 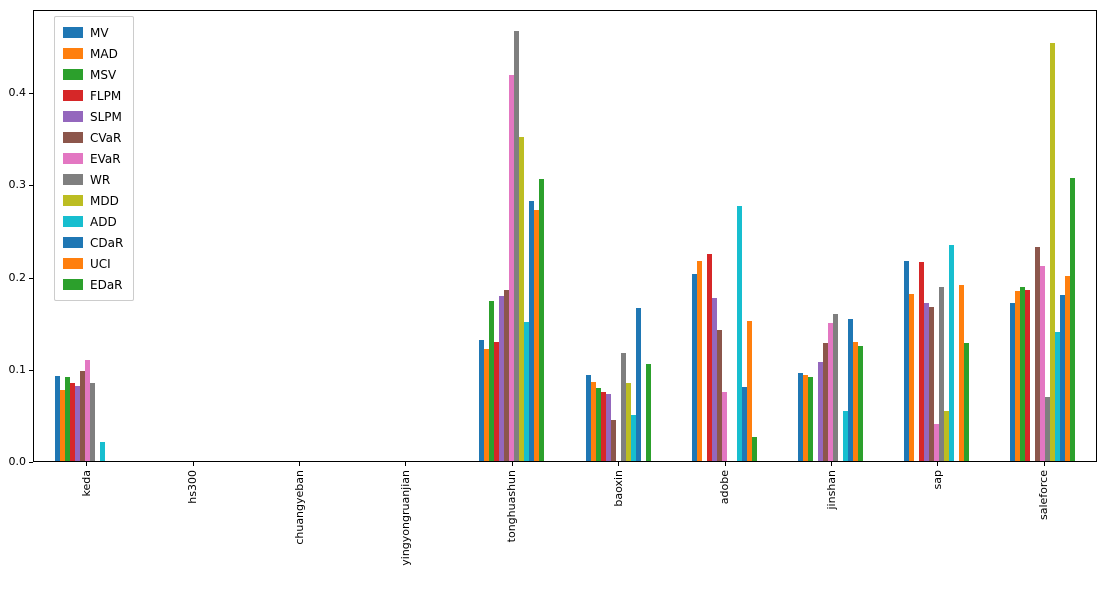 I want to click on bar-MV-adobe, so click(x=694, y=367).